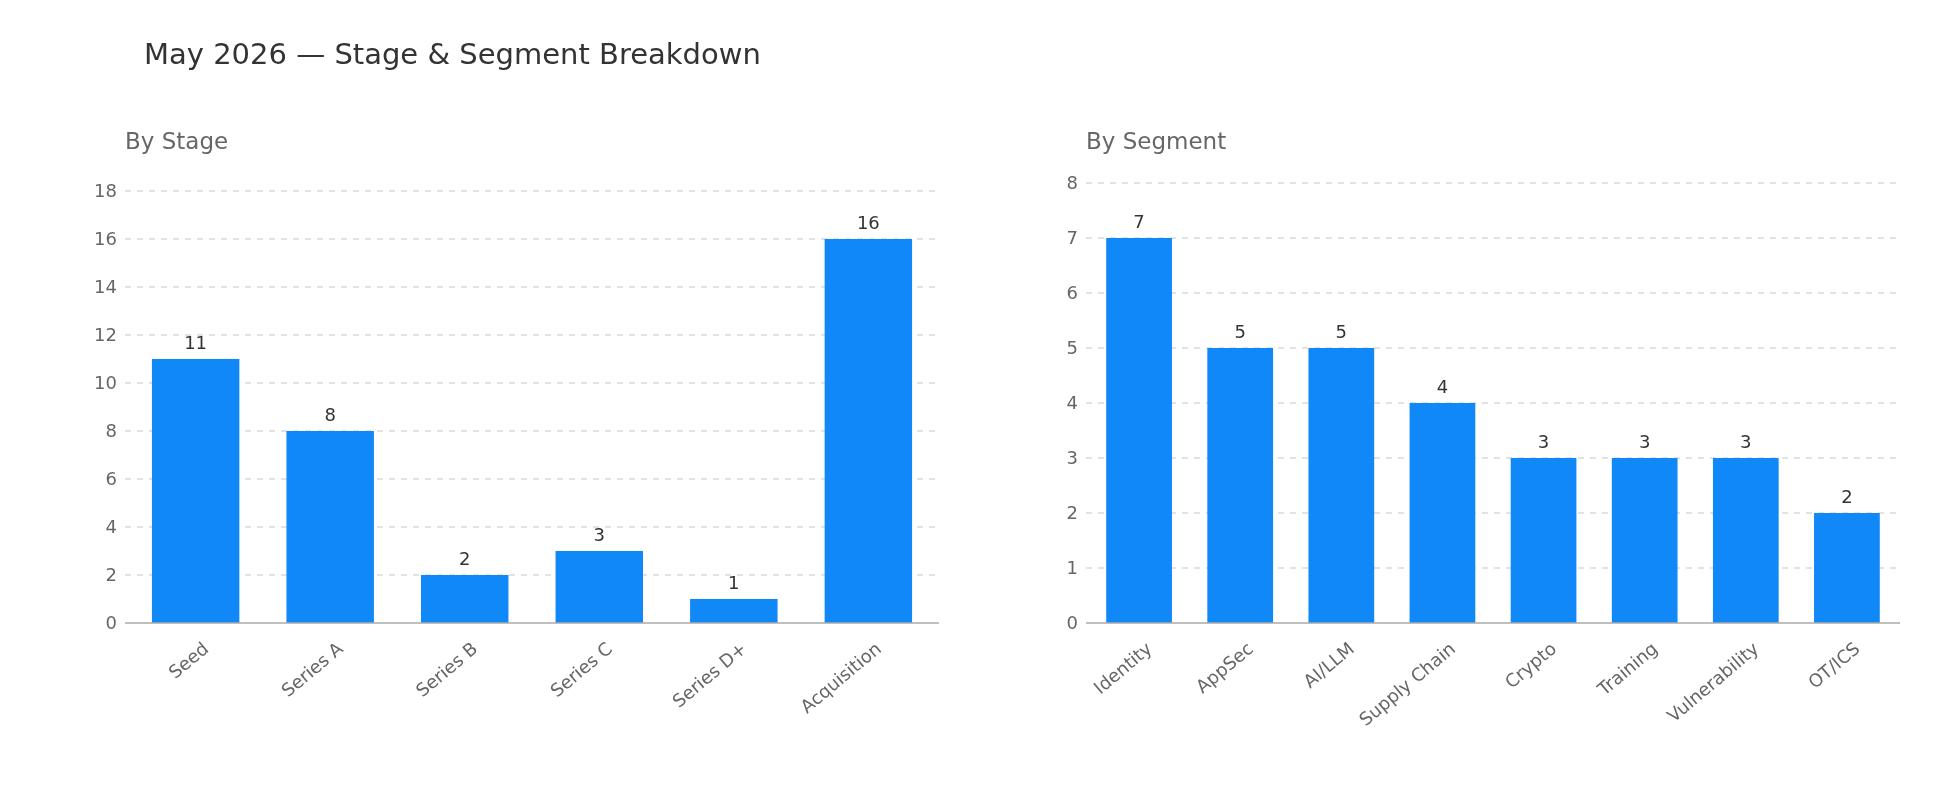 The image size is (1950, 810). Describe the element at coordinates (196, 342) in the screenshot. I see `data-label: 11` at that location.